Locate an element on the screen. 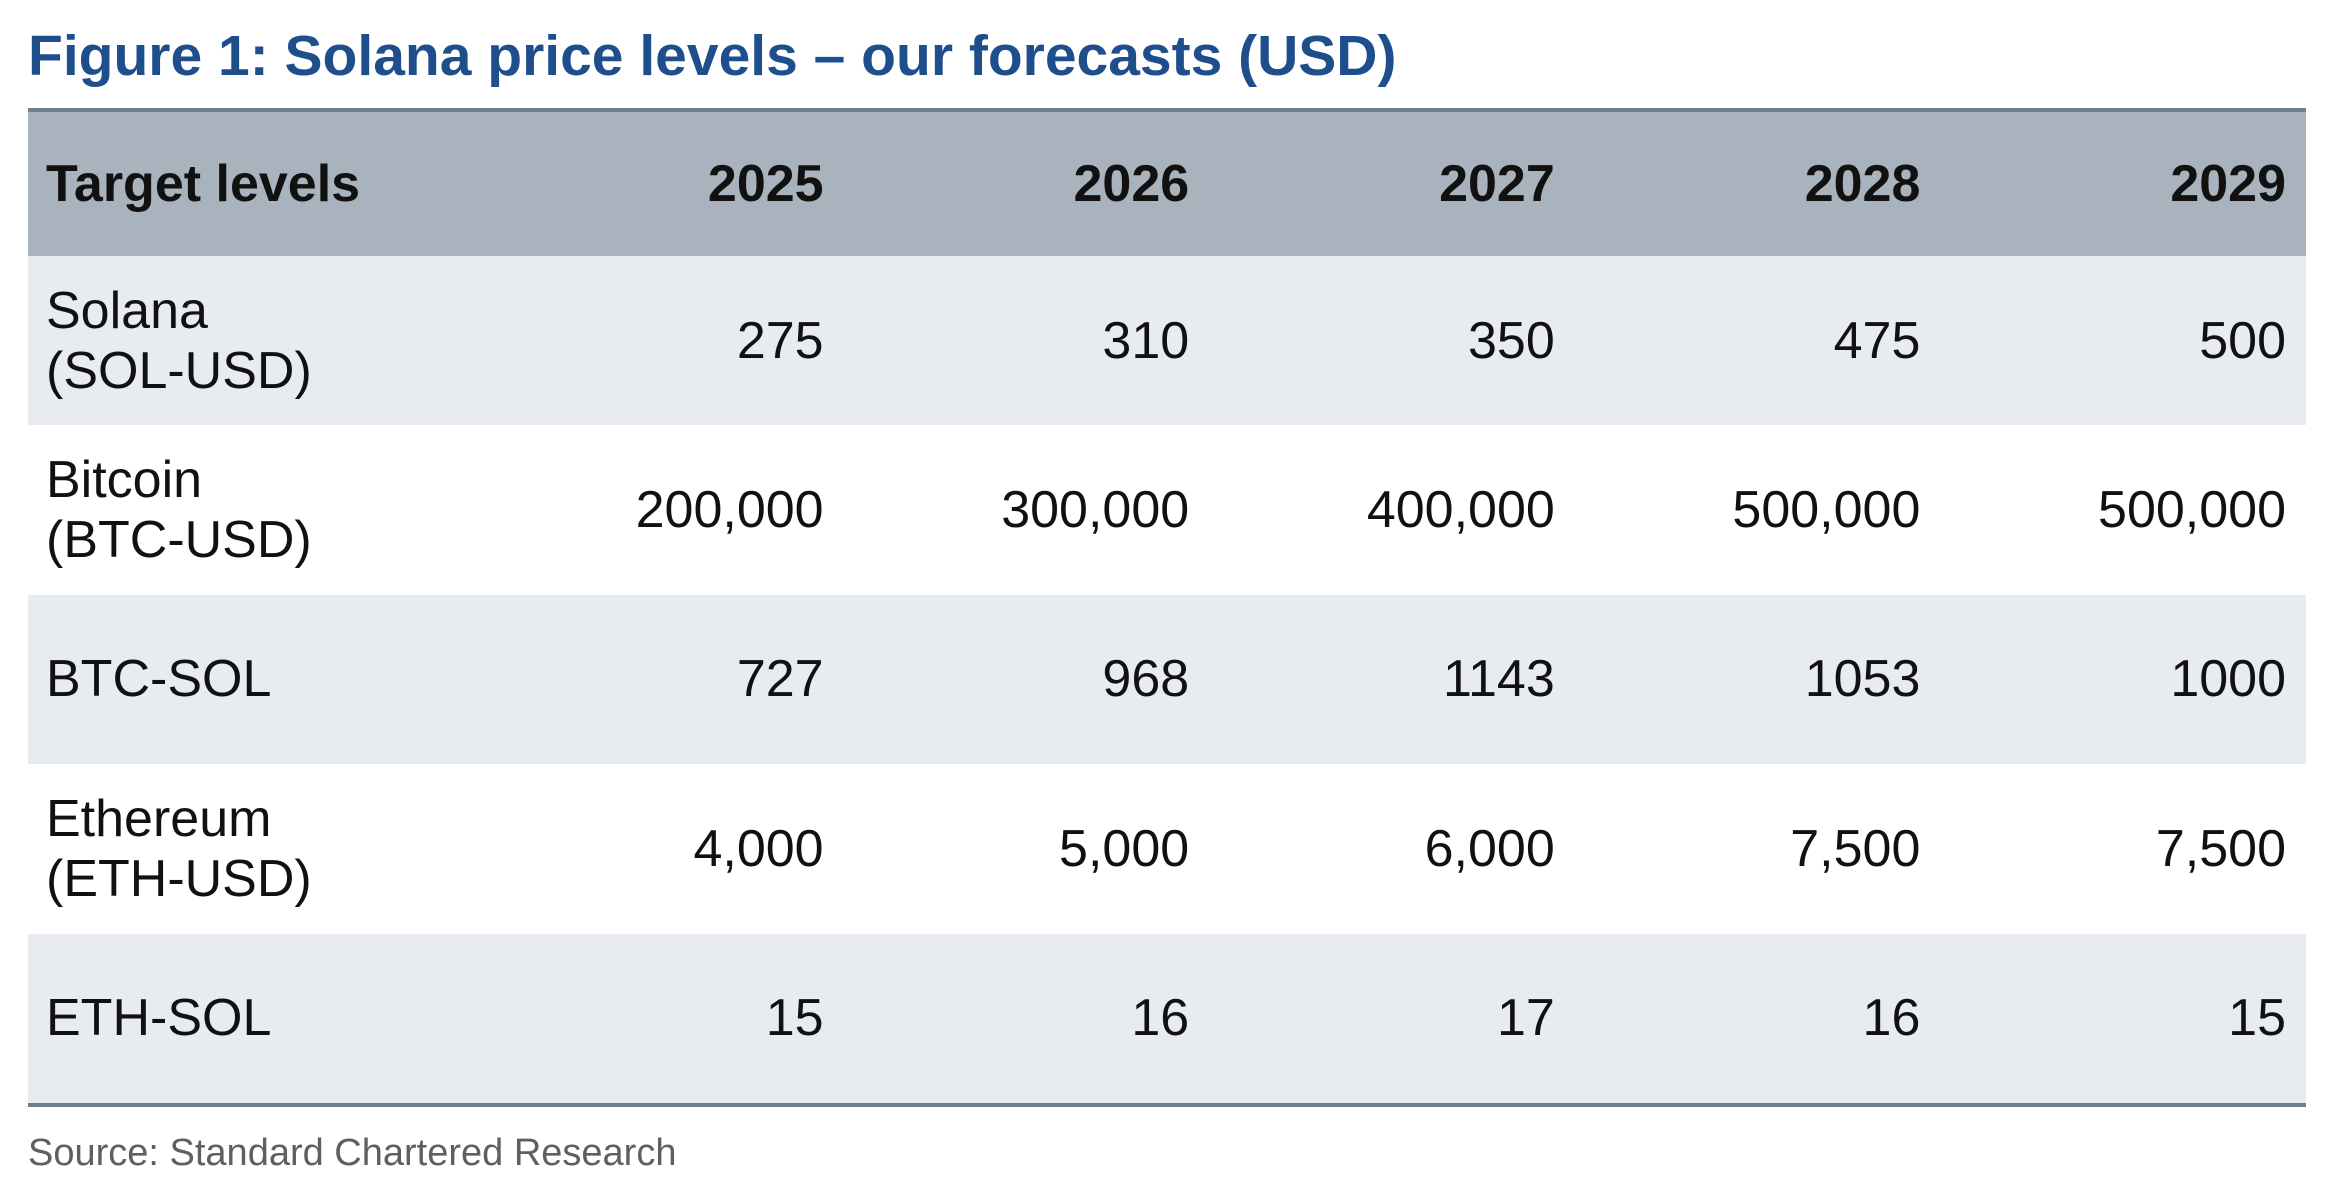  table-cell: 200,000 is located at coordinates (729, 510).